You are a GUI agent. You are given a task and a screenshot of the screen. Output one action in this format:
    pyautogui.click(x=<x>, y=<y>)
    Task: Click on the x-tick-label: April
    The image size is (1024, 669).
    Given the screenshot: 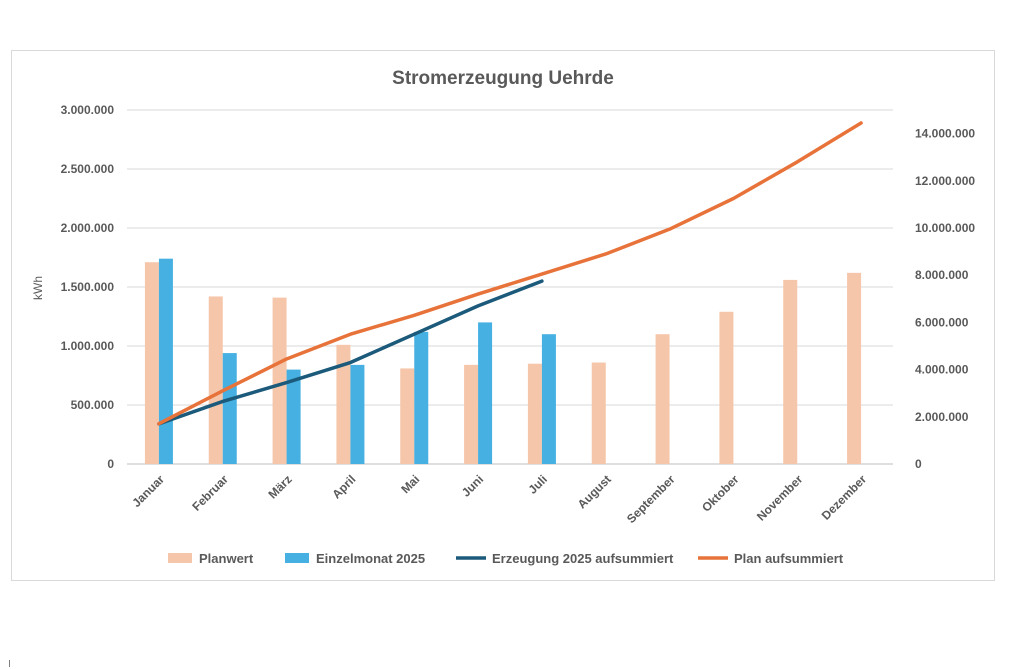 What is the action you would take?
    pyautogui.click(x=343, y=486)
    